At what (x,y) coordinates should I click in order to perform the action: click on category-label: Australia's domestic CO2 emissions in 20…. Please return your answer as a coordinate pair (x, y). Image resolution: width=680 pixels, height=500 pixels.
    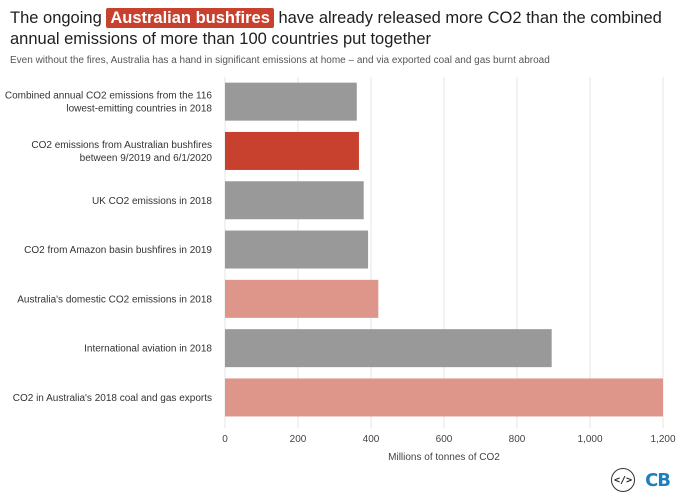
    Looking at the image, I should click on (114, 299).